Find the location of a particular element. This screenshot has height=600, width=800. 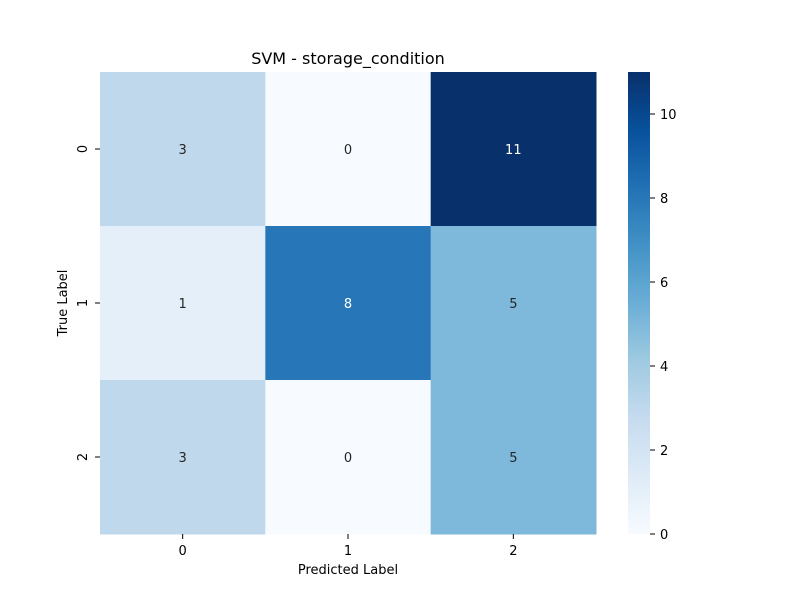

cell-annotation-1-2: 5 is located at coordinates (513, 304).